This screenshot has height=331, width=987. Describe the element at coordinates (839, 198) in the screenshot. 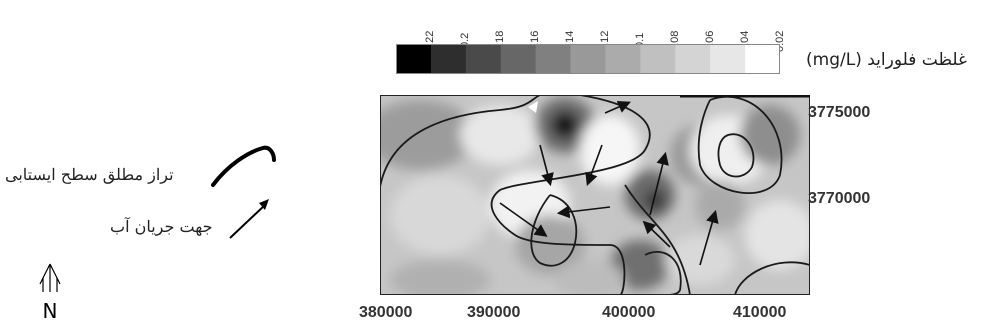

I see `y-tick-3770000: 3770000` at that location.